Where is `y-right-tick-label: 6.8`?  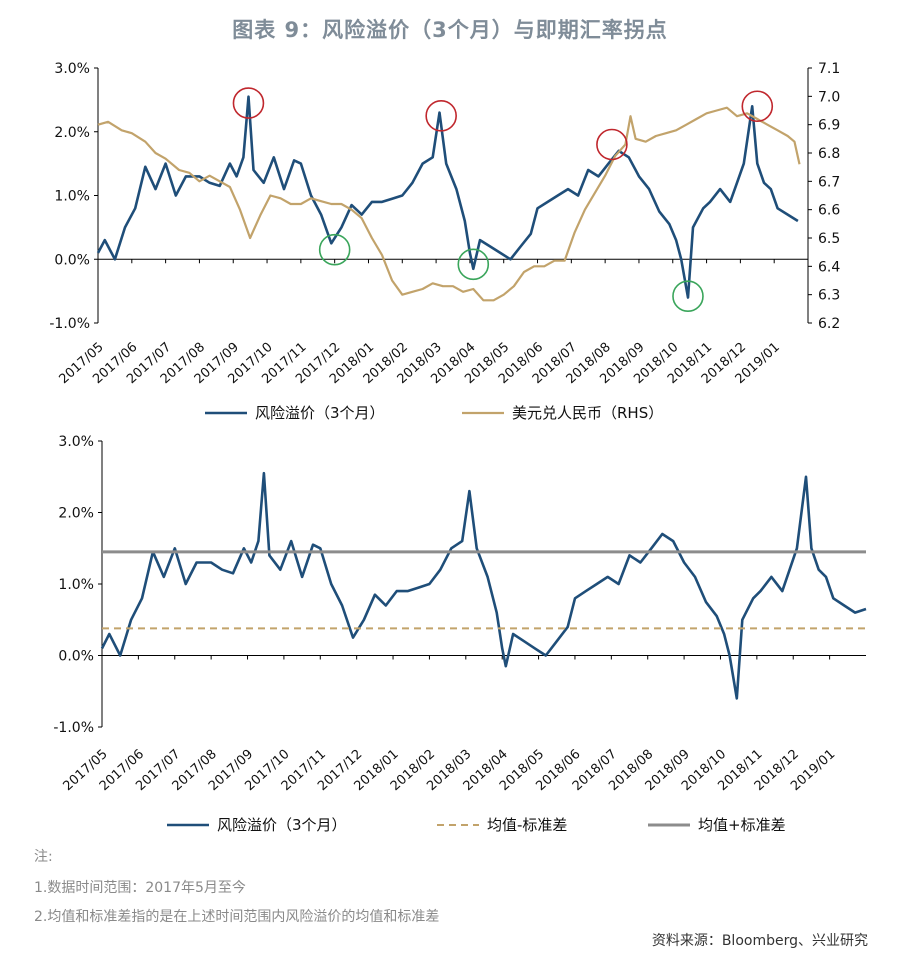
y-right-tick-label: 6.8 is located at coordinates (829, 154).